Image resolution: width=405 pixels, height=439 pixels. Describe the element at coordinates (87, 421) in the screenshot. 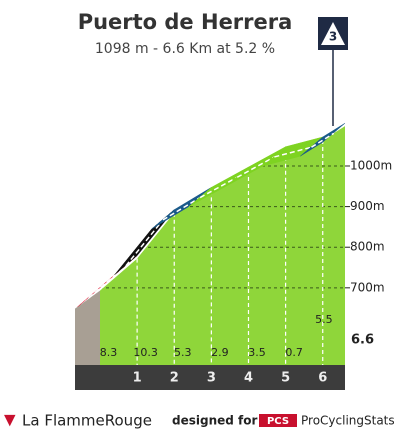

I see `brand: La FlammeRouge` at that location.